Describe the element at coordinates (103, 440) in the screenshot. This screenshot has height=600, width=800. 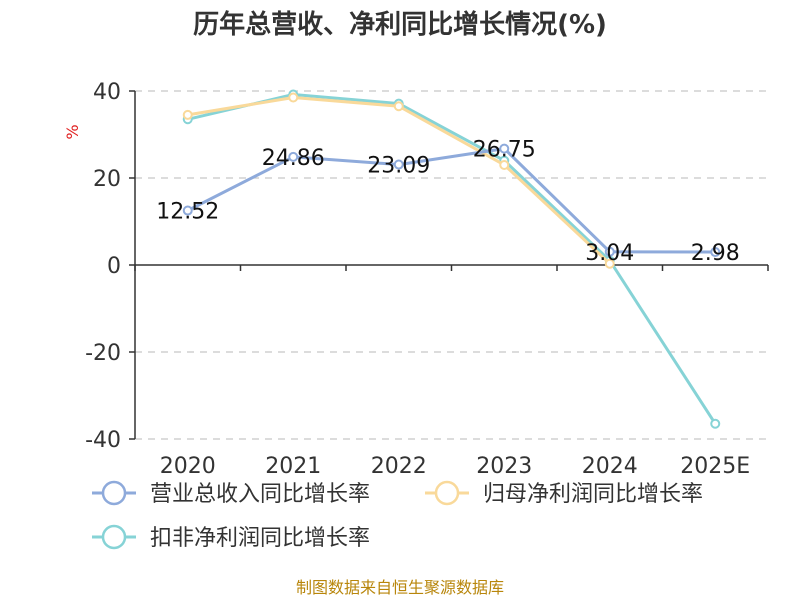
I see `y-tick-label: -40` at that location.